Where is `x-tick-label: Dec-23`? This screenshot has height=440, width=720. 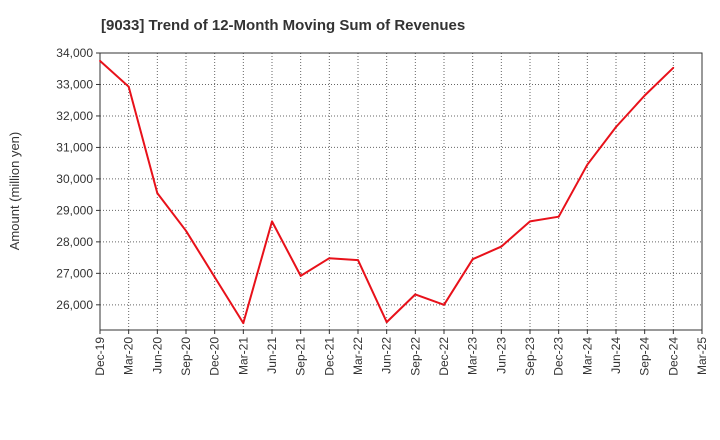 x-tick-label: Dec-23 is located at coordinates (559, 356).